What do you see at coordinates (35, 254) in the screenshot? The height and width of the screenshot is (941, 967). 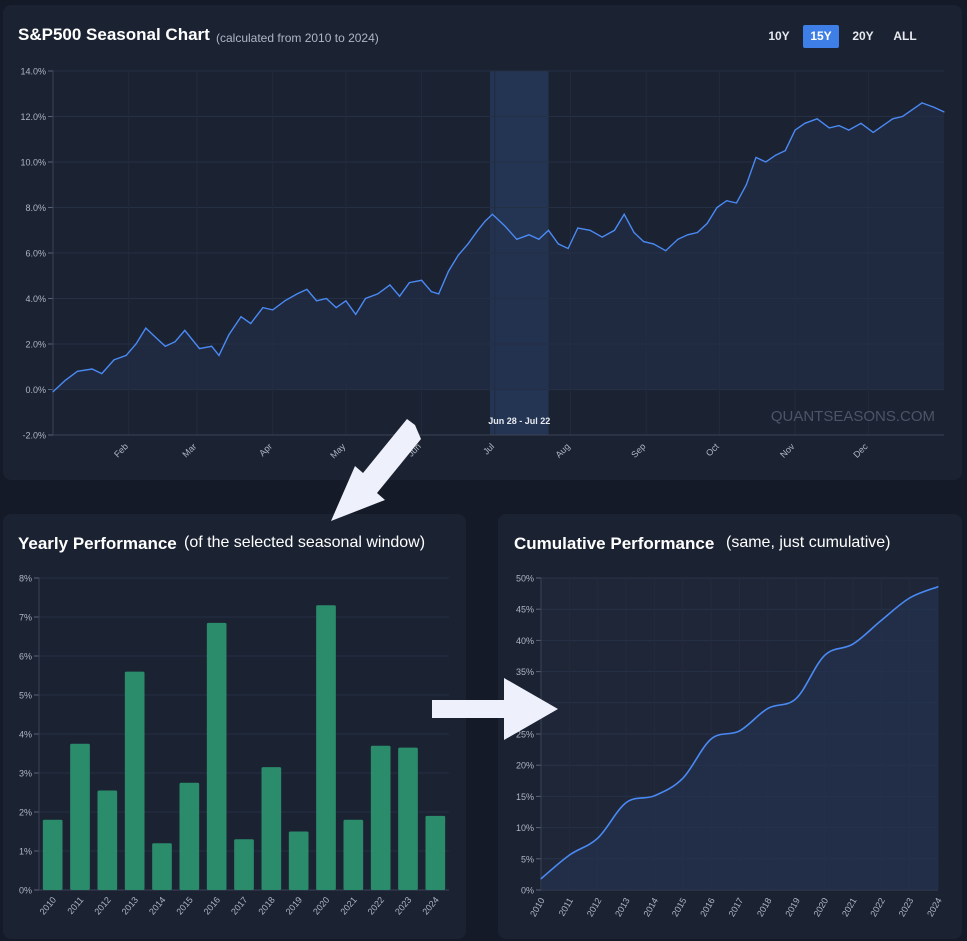 I see `y-tick-label: 6.0%` at bounding box center [35, 254].